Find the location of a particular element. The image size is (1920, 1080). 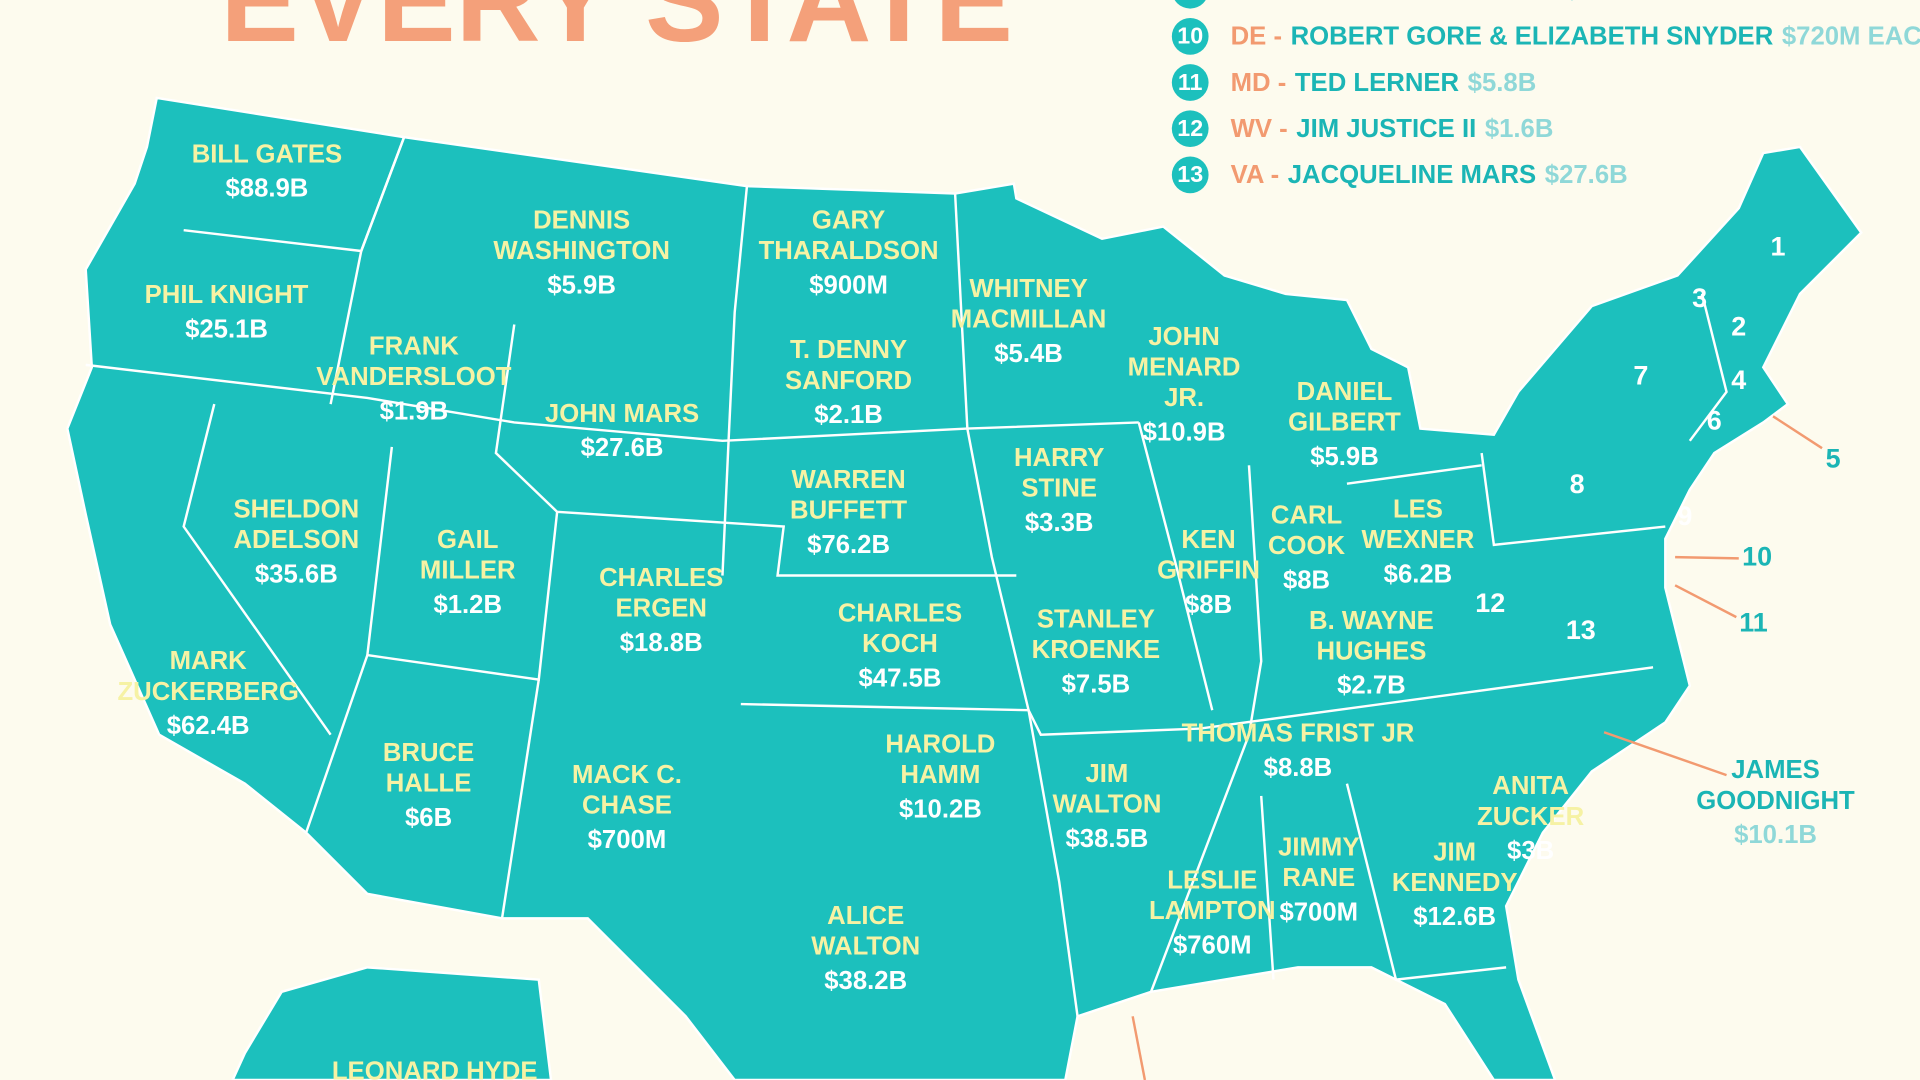

state-name: STINE is located at coordinates (1059, 489).